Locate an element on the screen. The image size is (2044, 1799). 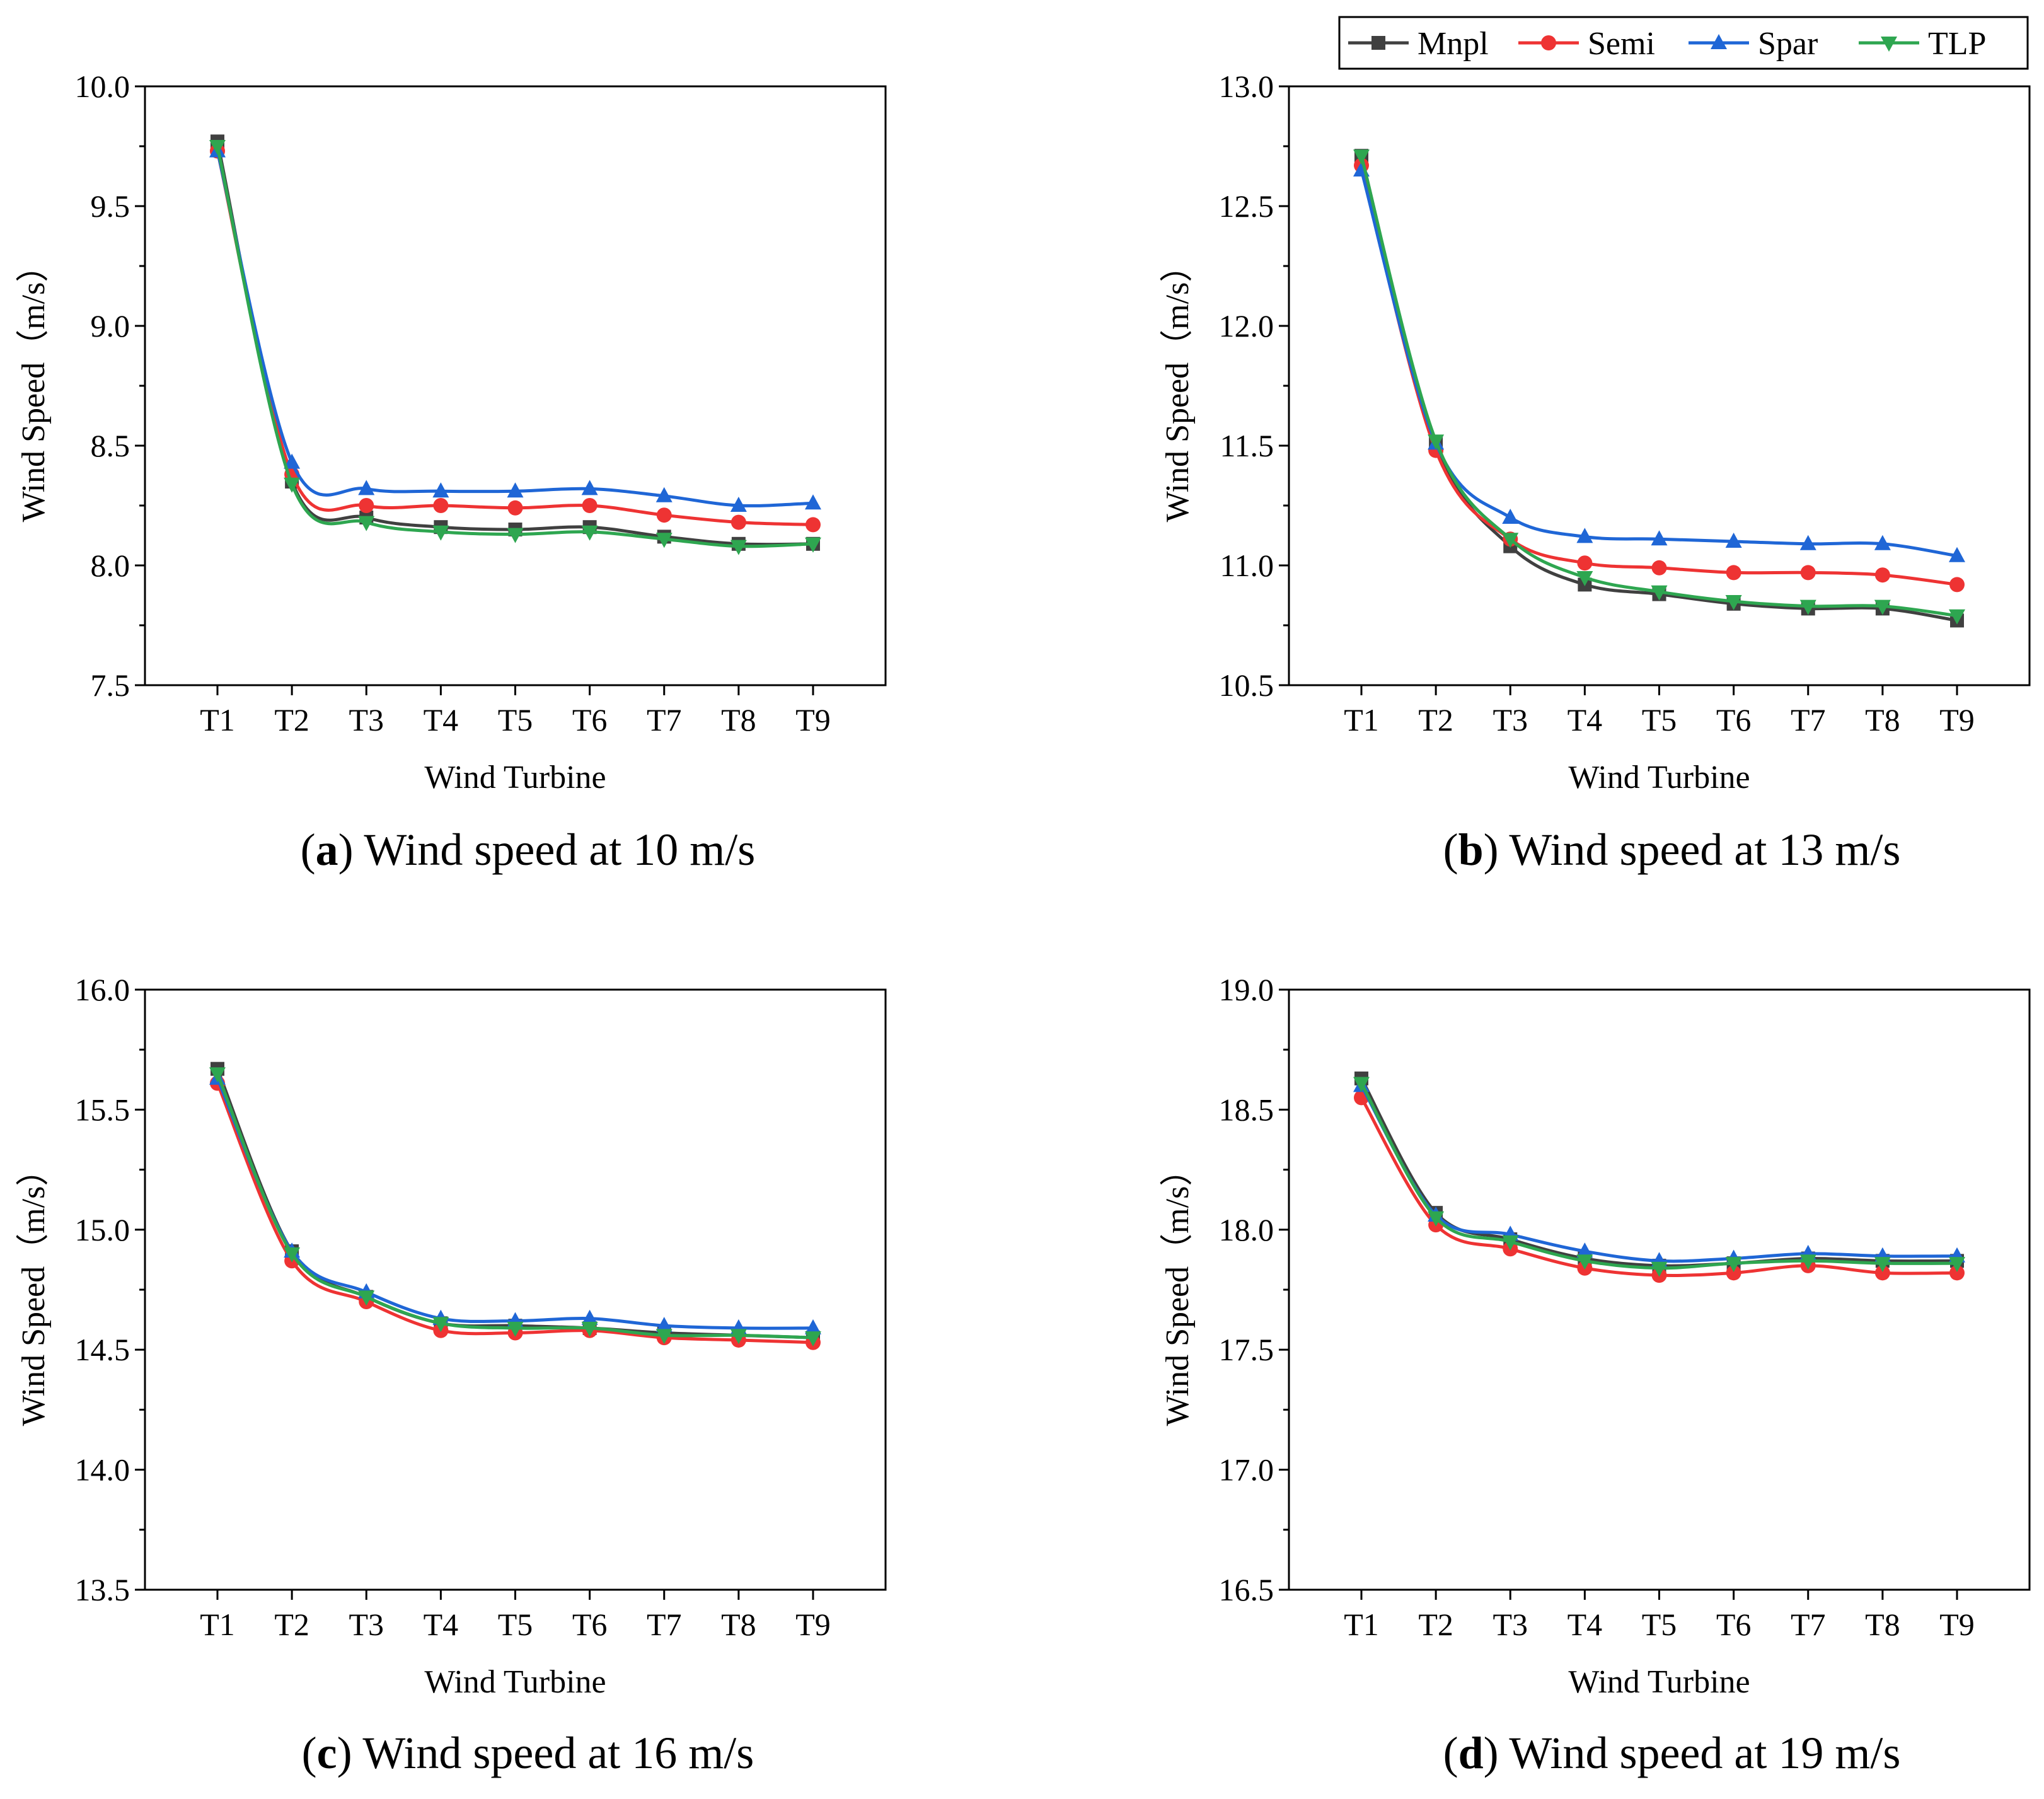
panel-caption: (d) Wind speed at 19 m/s is located at coordinates (1672, 1753).